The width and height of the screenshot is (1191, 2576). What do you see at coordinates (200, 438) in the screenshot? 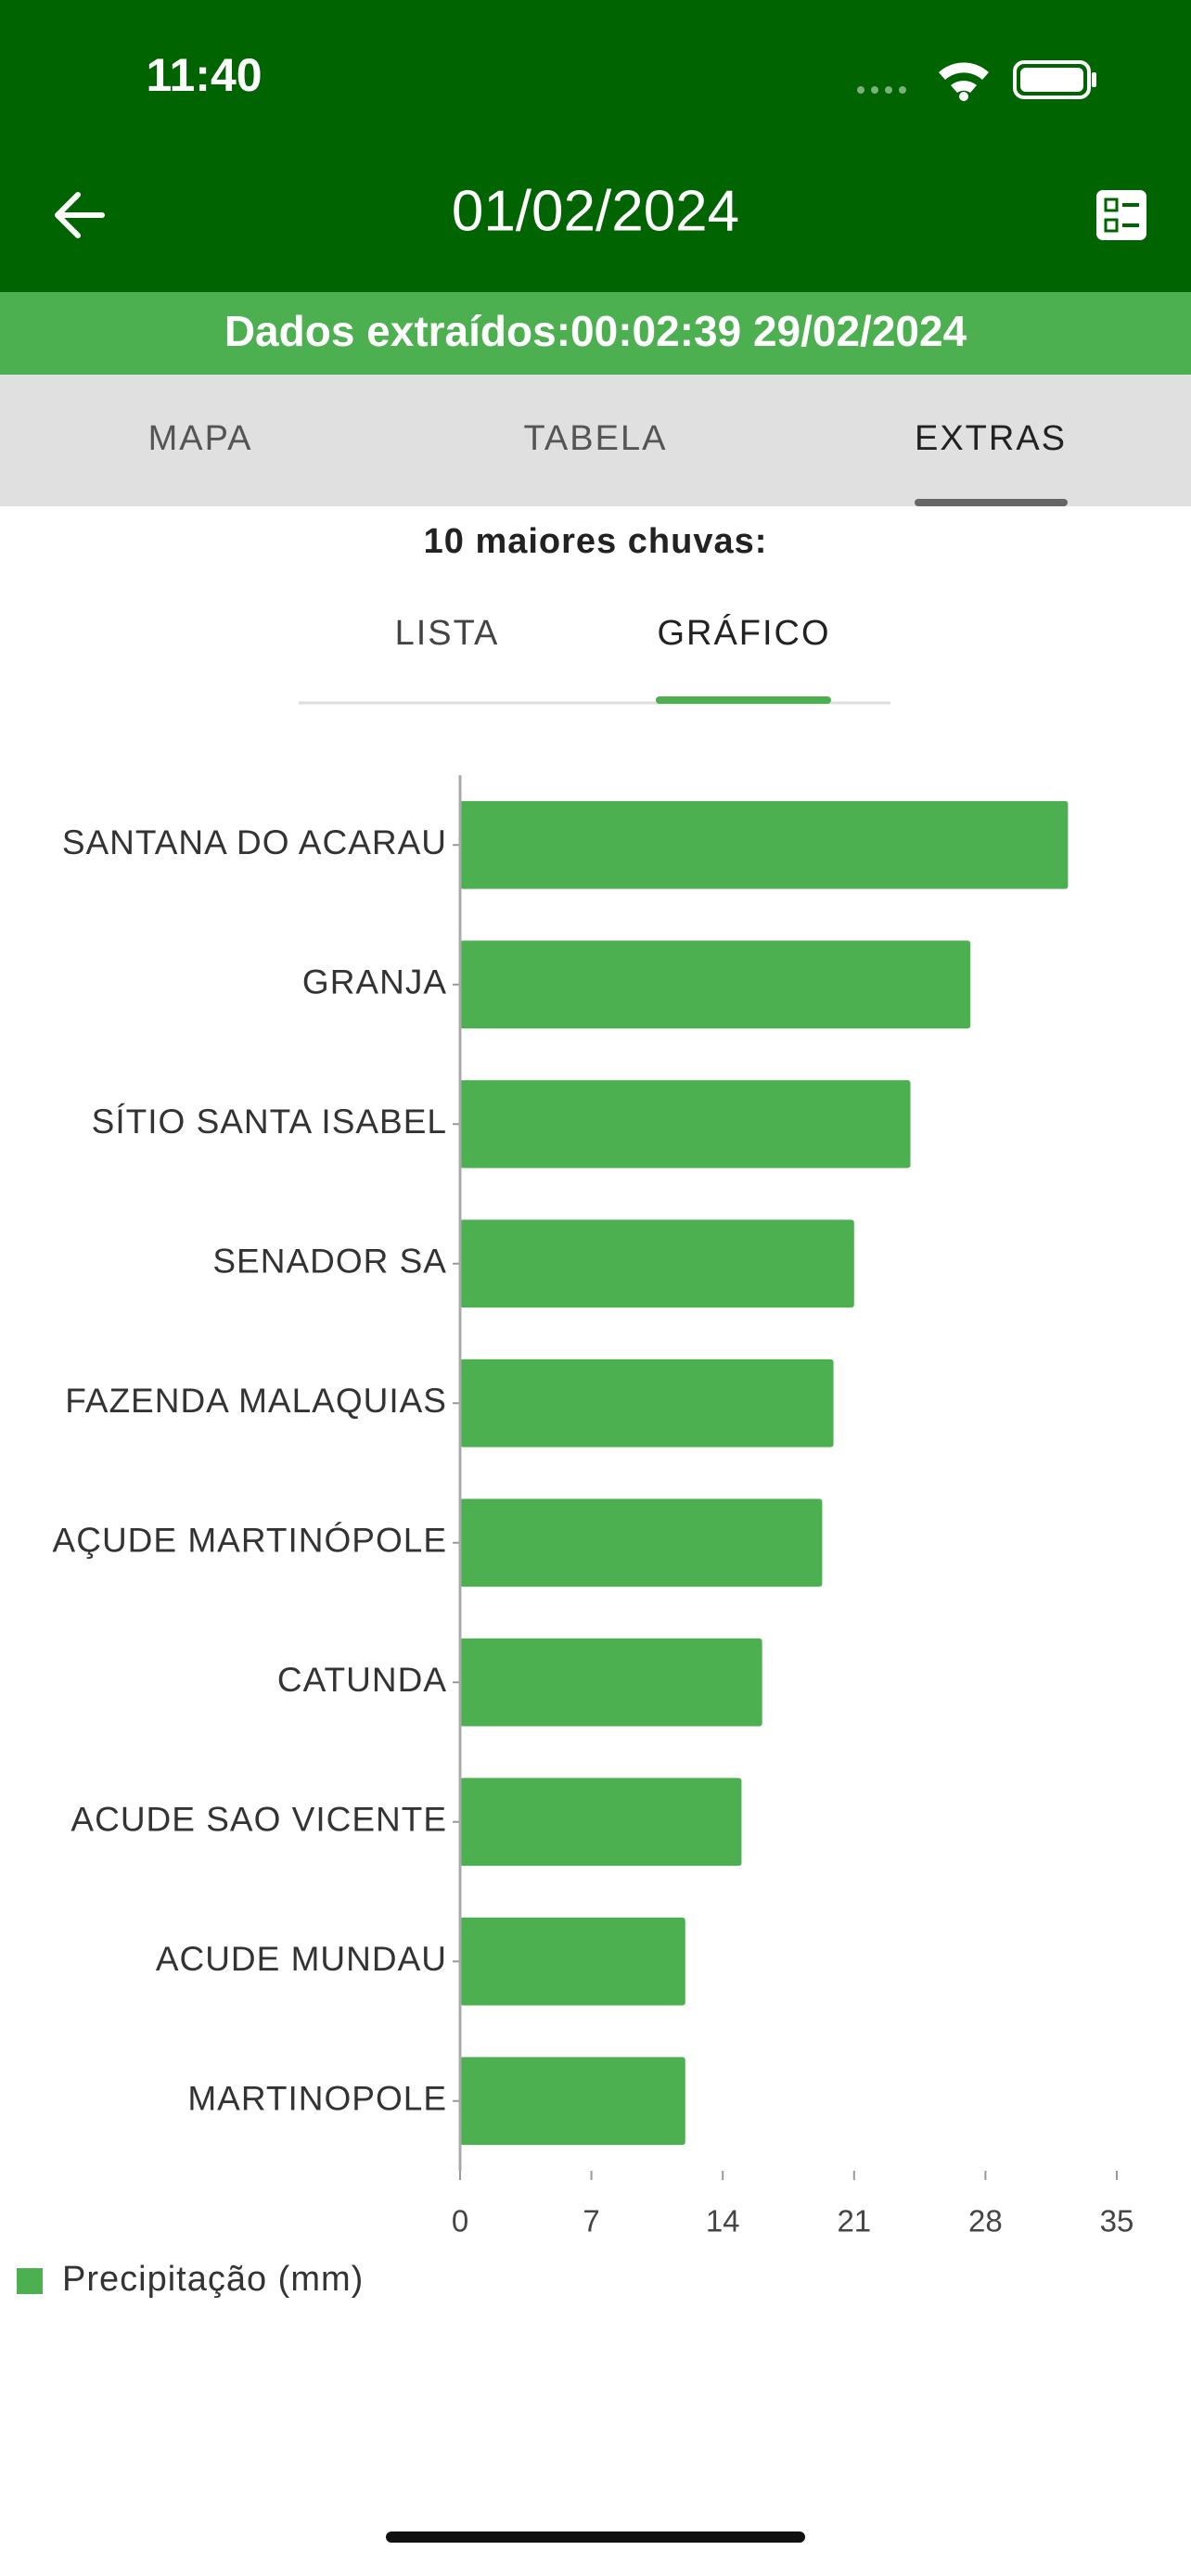
I see `tab: MAPA` at bounding box center [200, 438].